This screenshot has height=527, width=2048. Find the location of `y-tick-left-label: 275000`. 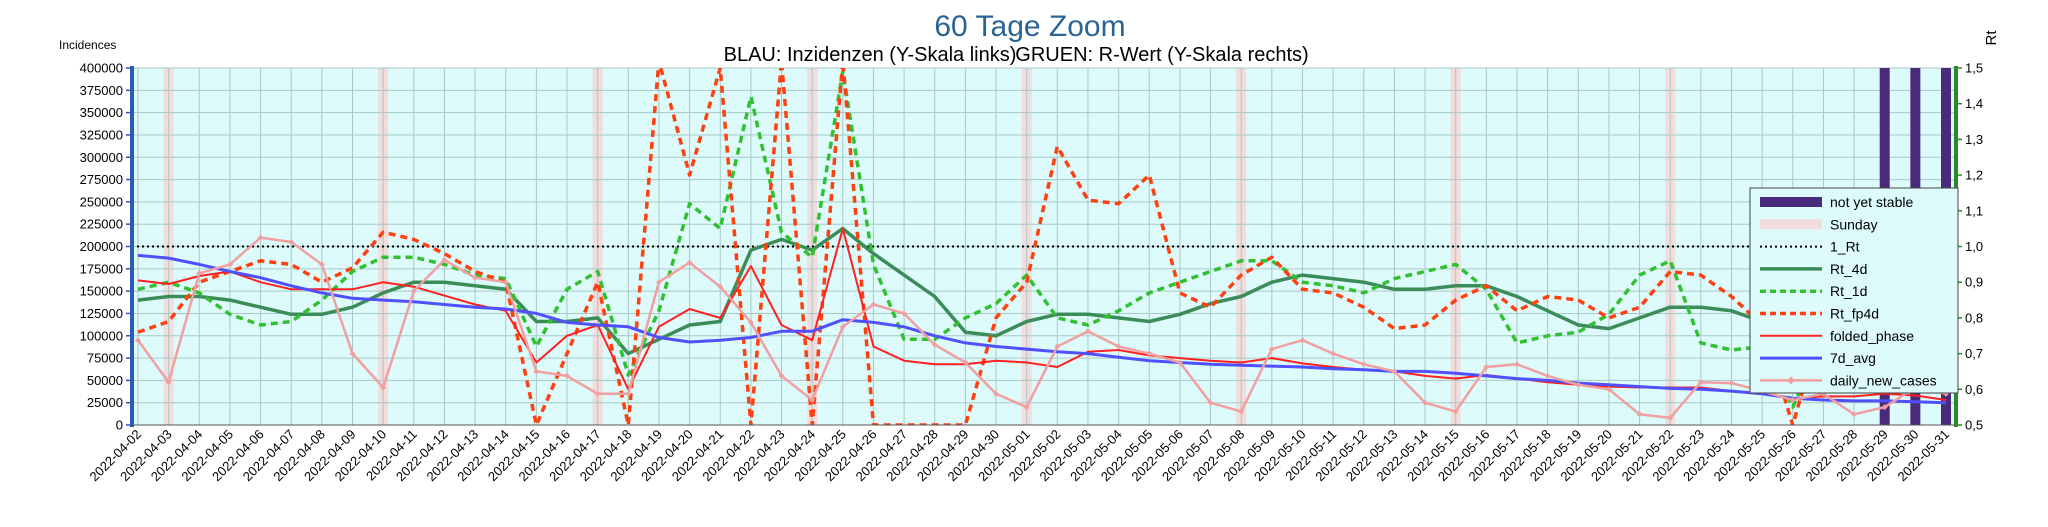

y-tick-left-label: 275000 is located at coordinates (101, 179).